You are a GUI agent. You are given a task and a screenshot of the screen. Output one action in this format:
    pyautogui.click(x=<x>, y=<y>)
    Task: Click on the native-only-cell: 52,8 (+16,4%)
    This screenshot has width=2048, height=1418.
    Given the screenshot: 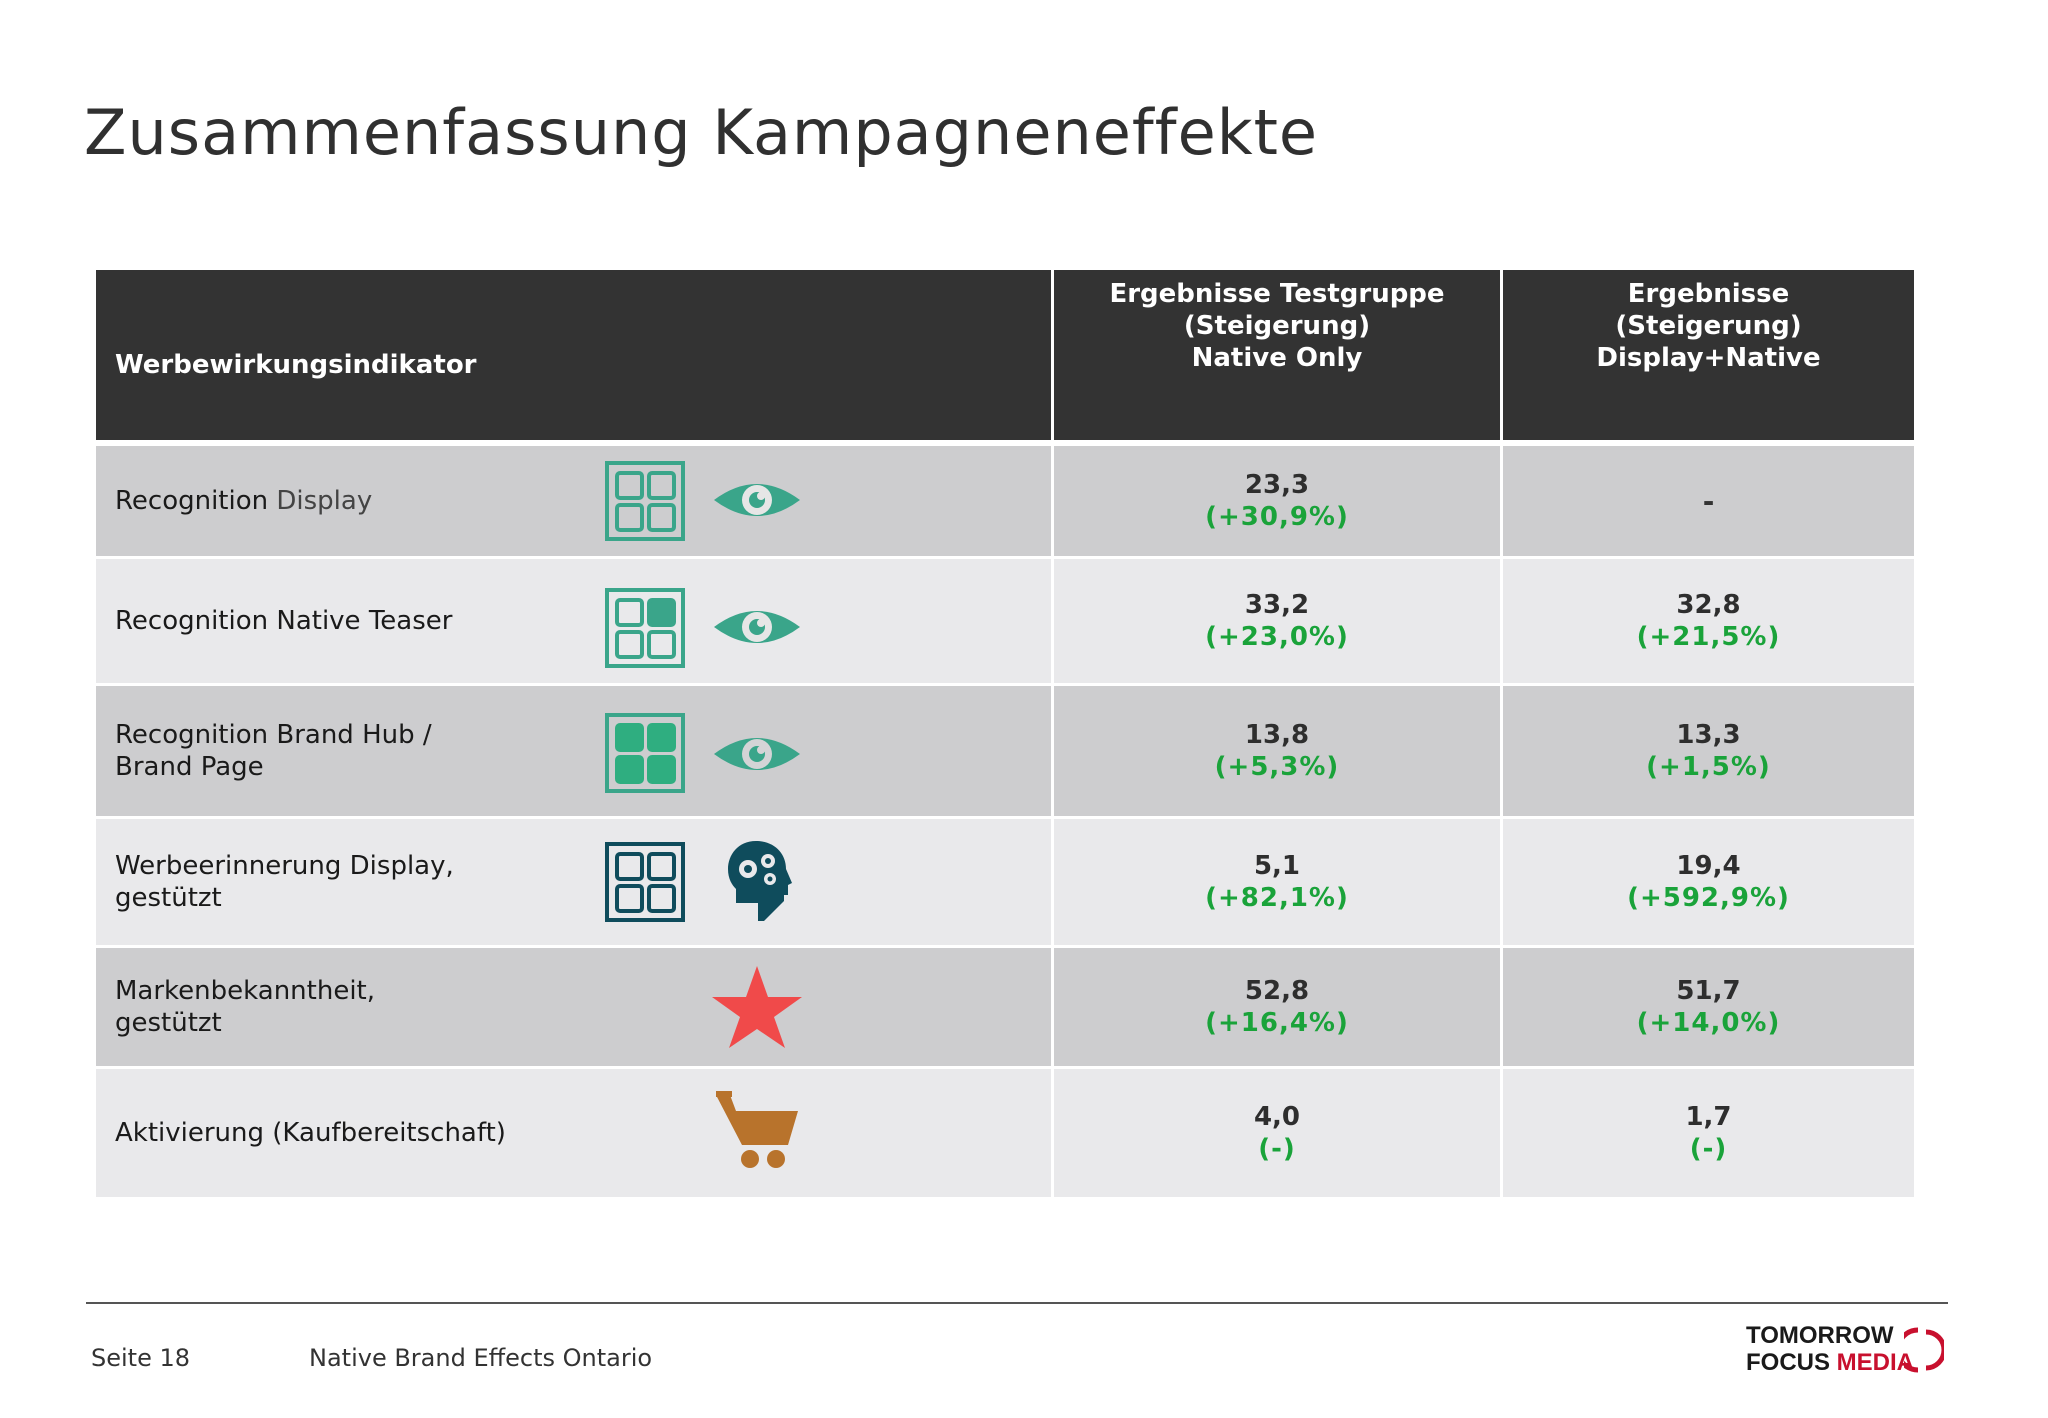 What is the action you would take?
    pyautogui.click(x=1277, y=1007)
    